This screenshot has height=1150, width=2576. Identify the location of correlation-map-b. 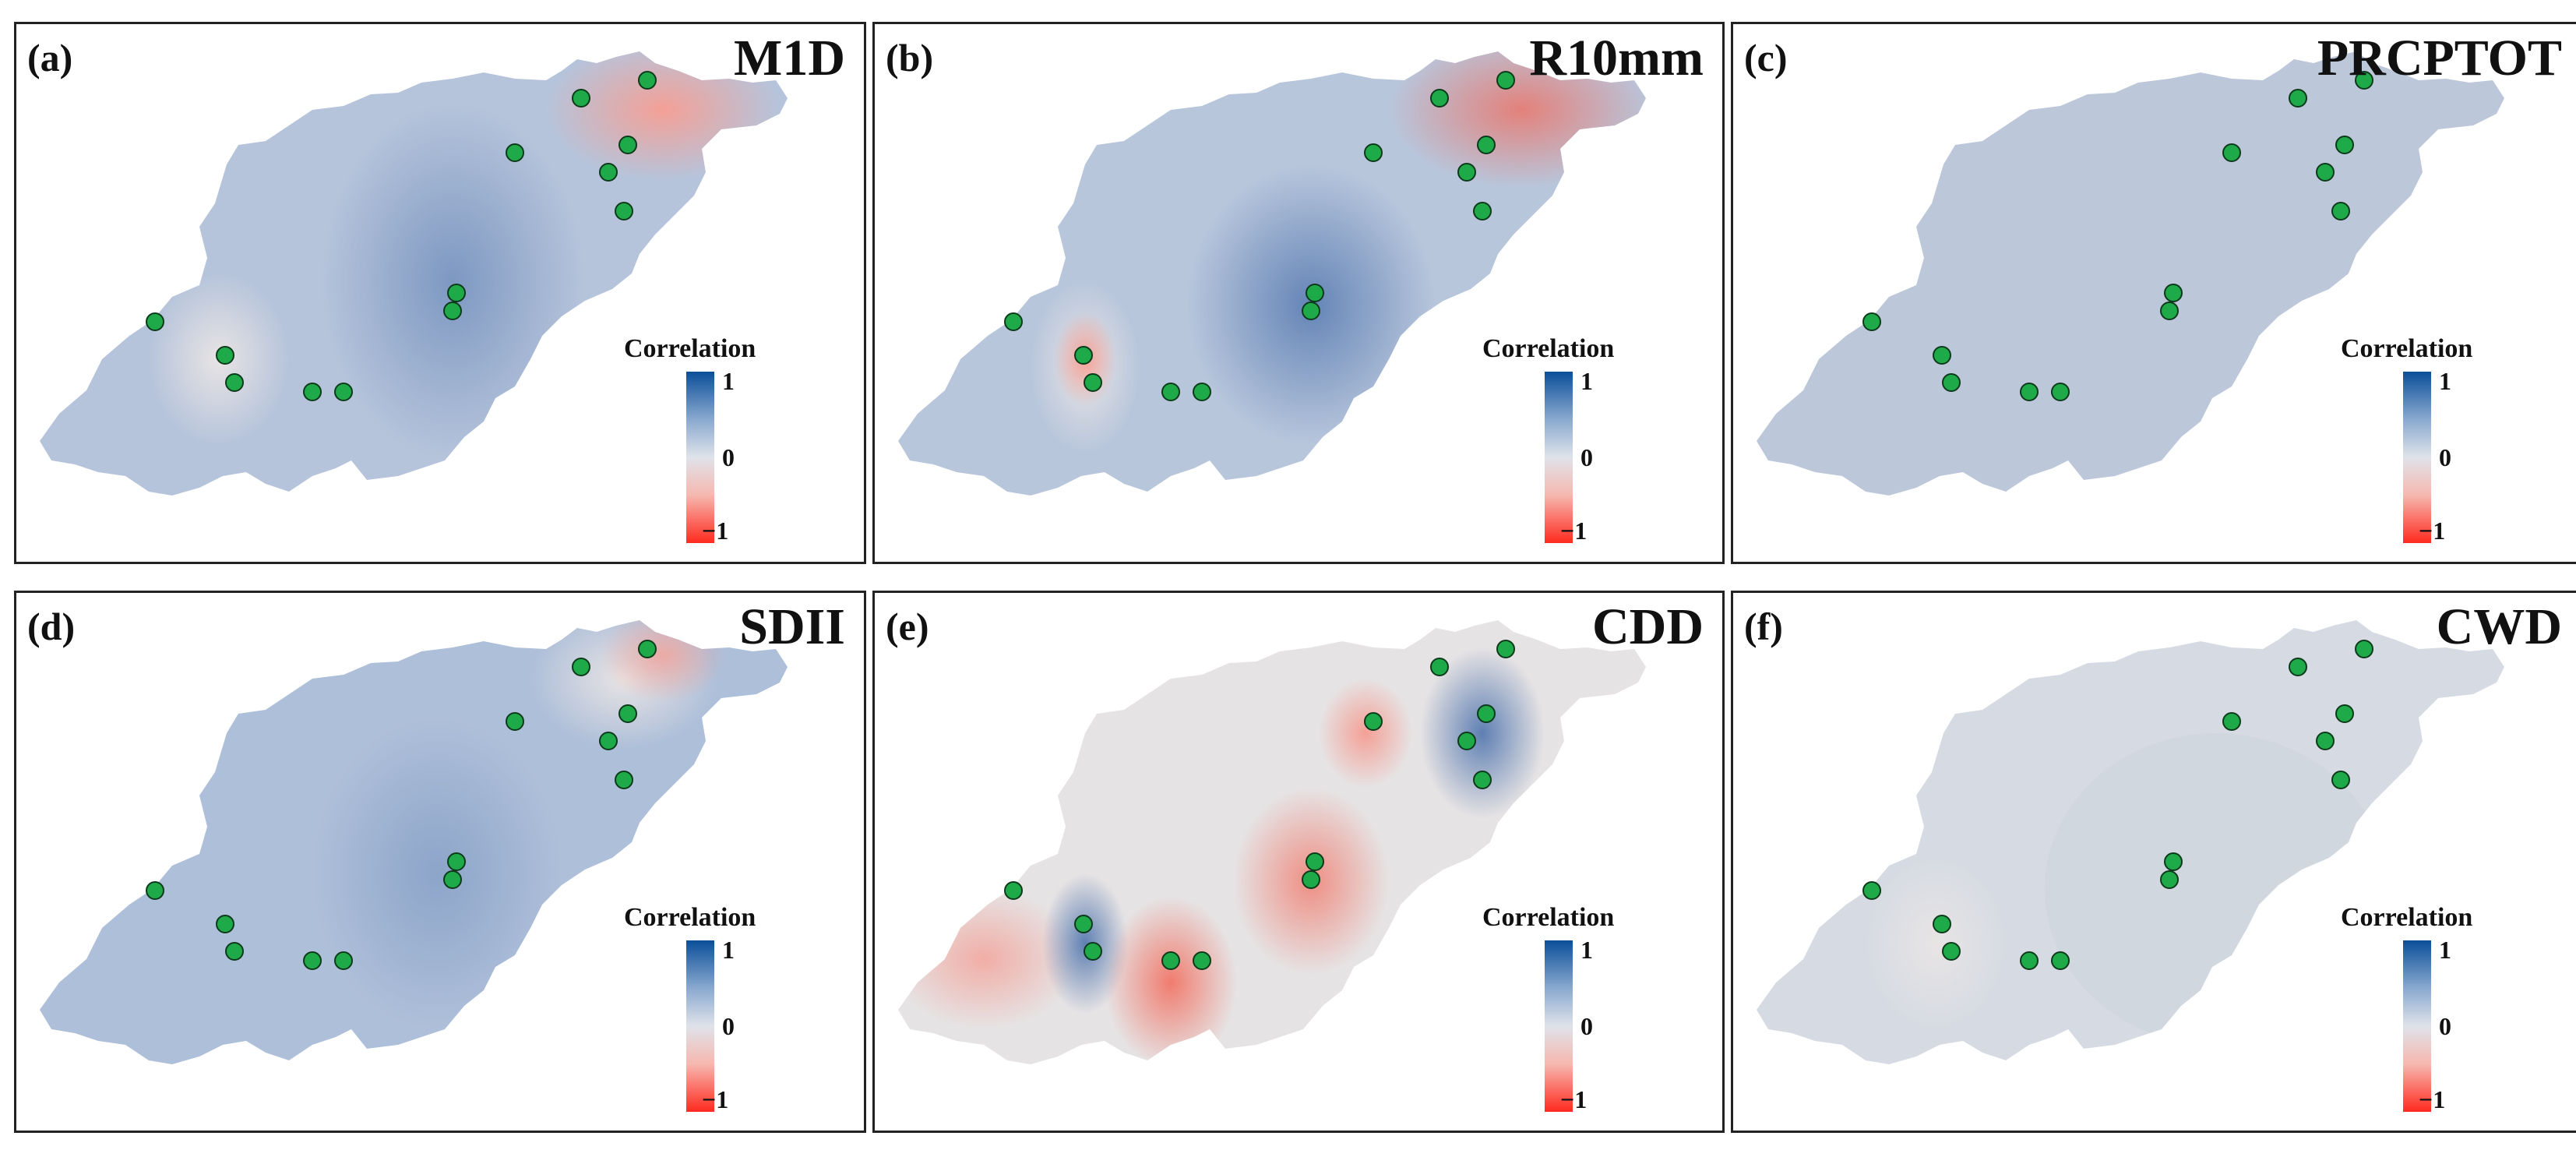
(1272, 273).